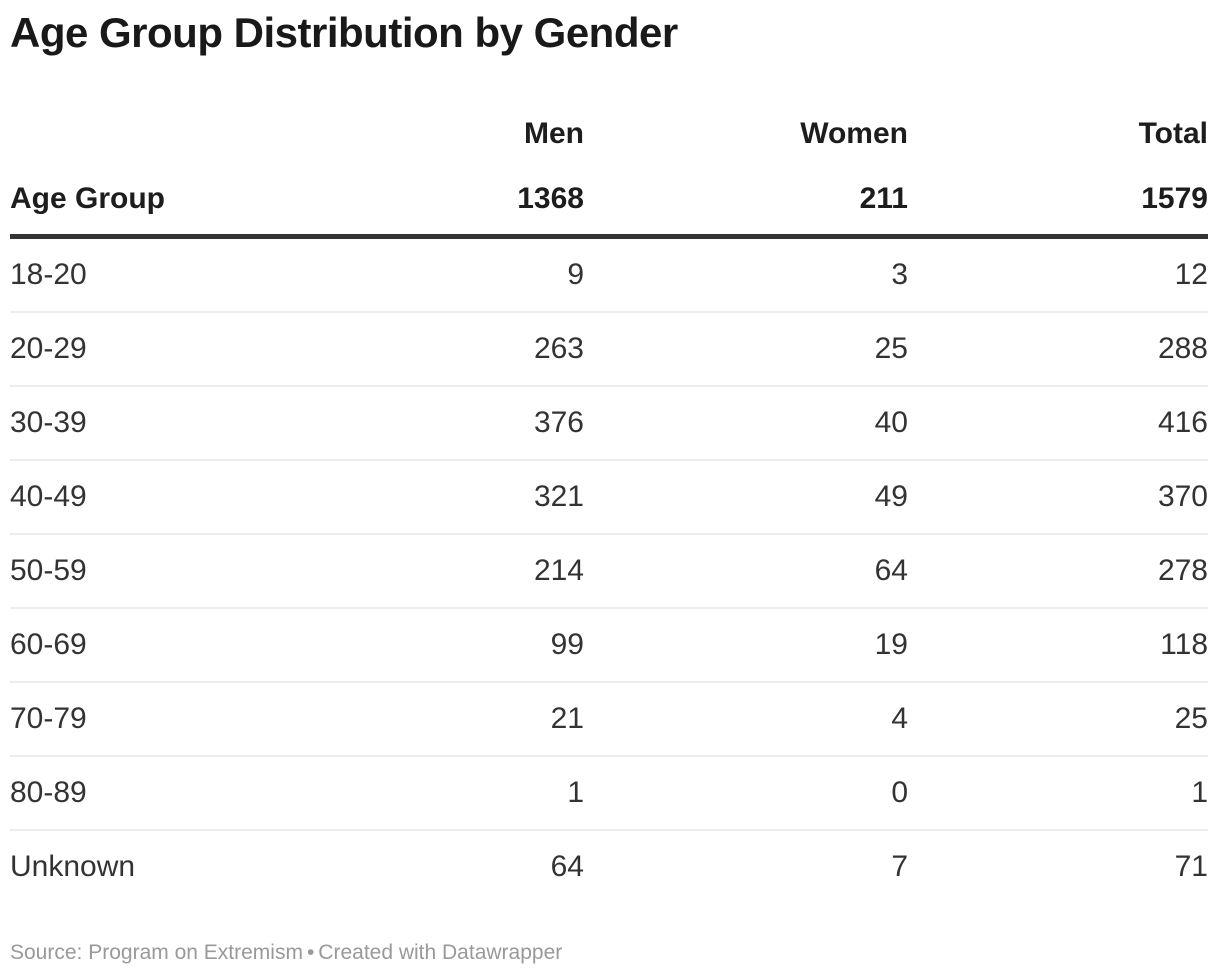 Image resolution: width=1220 pixels, height=980 pixels. I want to click on cell-men: 64, so click(567, 866).